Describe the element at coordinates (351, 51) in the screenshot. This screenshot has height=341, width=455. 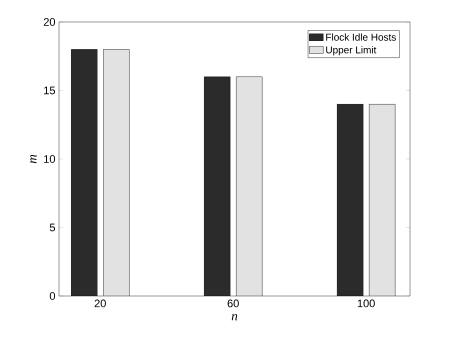
I see `legend-label: Upper Limit` at that location.